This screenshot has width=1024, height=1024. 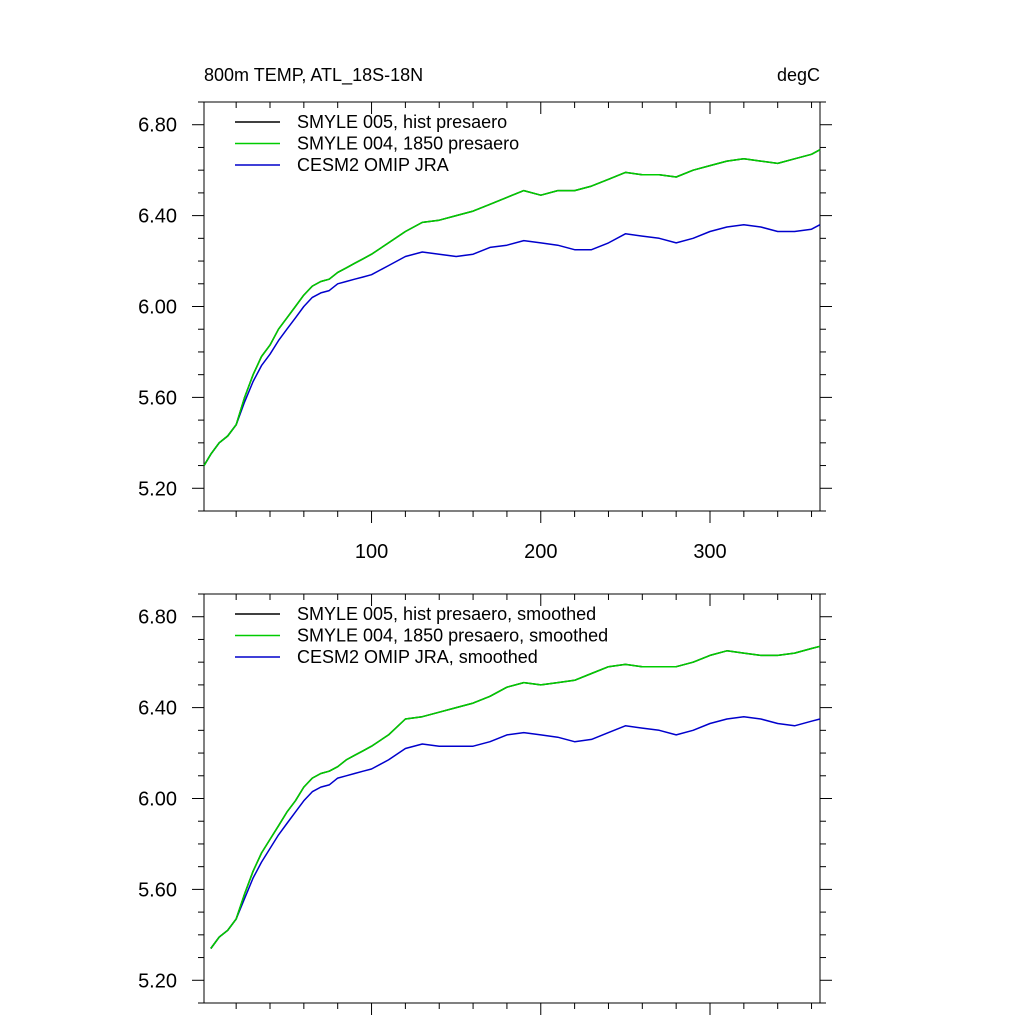 I want to click on top-panel-title-left: 800m TEMP, ATL_18S-18N, so click(x=313, y=75).